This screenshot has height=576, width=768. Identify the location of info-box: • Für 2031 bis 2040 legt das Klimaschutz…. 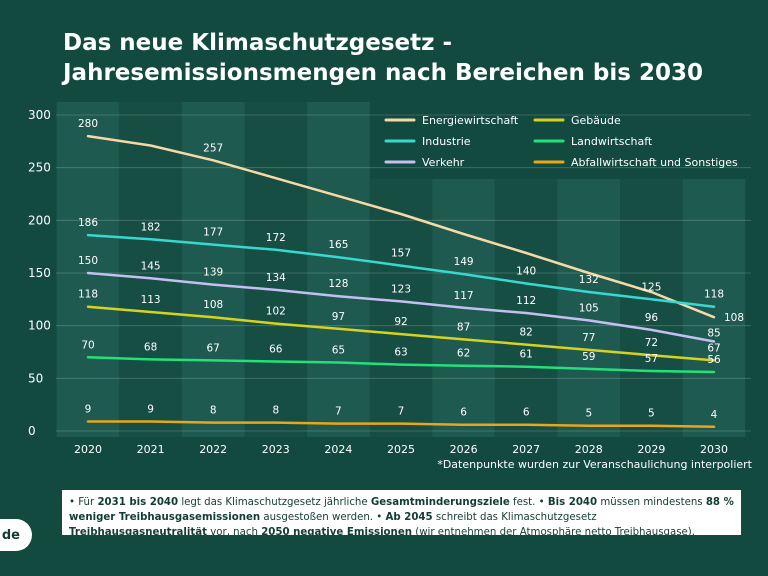
(401, 512).